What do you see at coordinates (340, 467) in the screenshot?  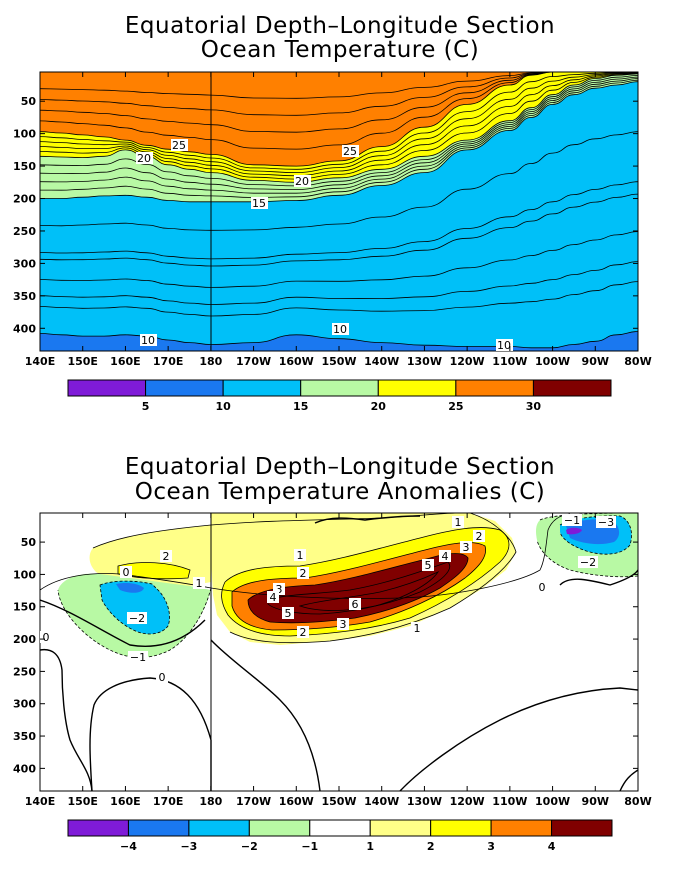 I see `chart2-title: Equatorial Depth–Longitude Section` at bounding box center [340, 467].